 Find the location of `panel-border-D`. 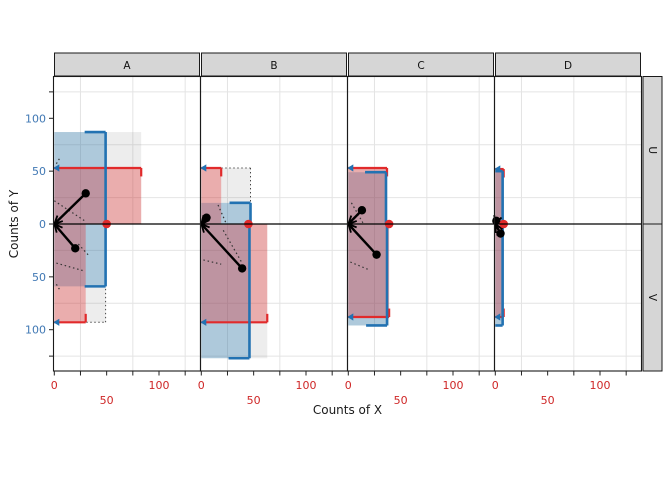

panel-border-D is located at coordinates (568, 223).